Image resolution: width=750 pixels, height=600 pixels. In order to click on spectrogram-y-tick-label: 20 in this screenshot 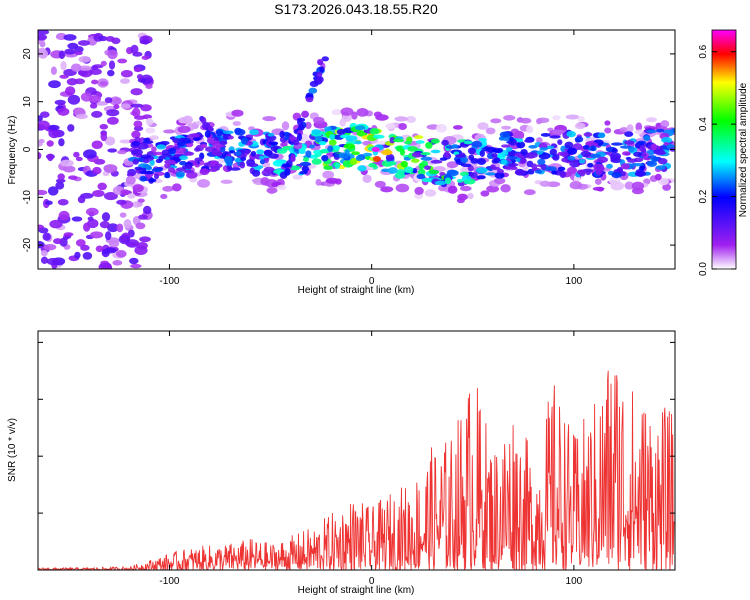, I will do `click(27, 54)`.